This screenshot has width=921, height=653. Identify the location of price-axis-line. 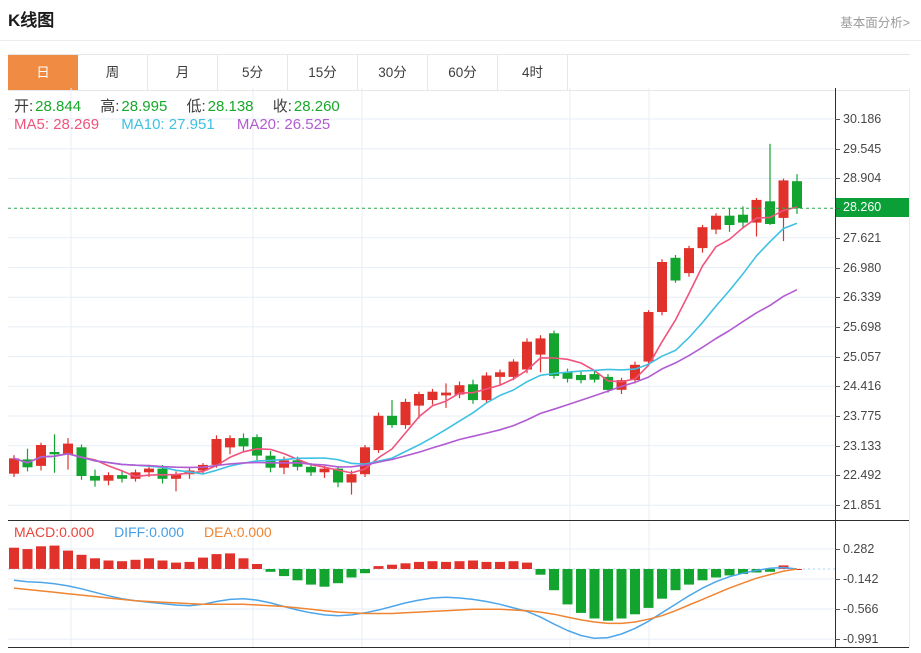
(835, 368).